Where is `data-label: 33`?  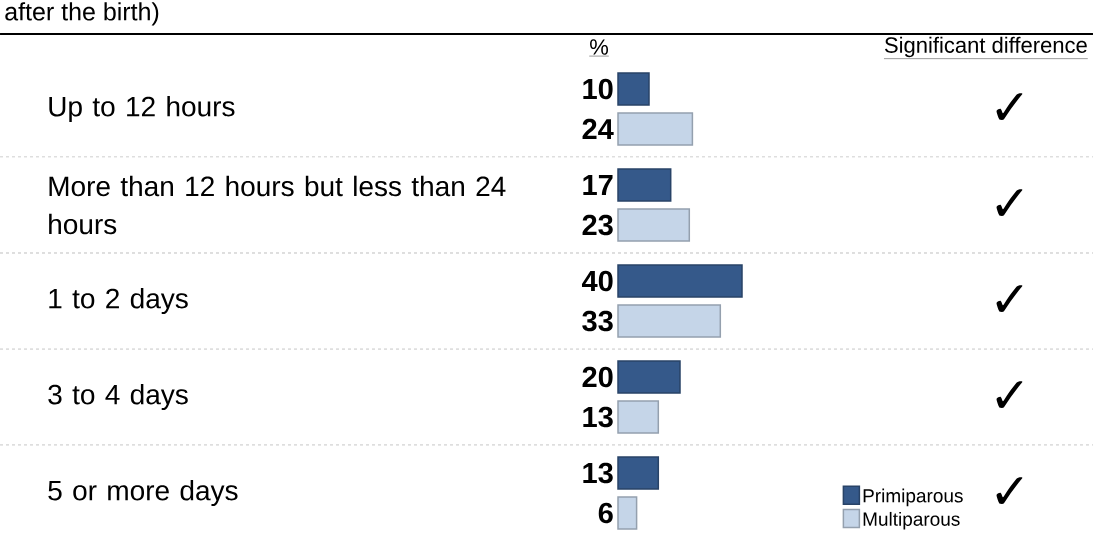 data-label: 33 is located at coordinates (597, 321).